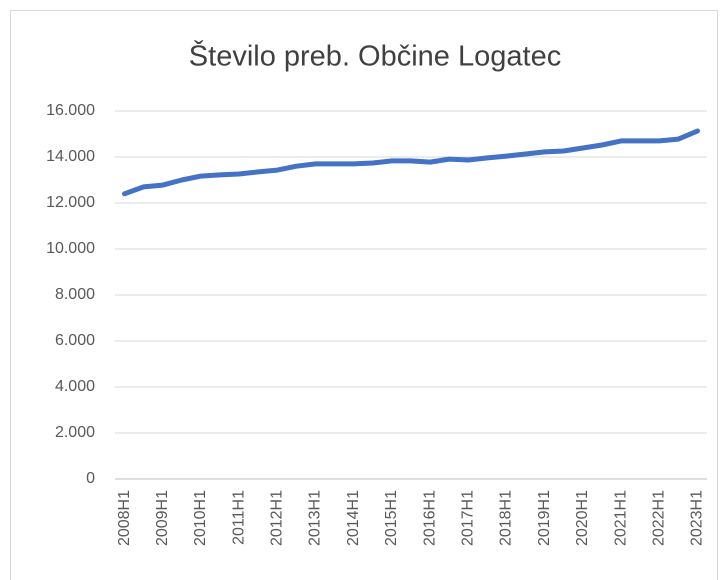 The image size is (726, 580). What do you see at coordinates (70, 156) in the screenshot?
I see `y-tick-label: 14.000` at bounding box center [70, 156].